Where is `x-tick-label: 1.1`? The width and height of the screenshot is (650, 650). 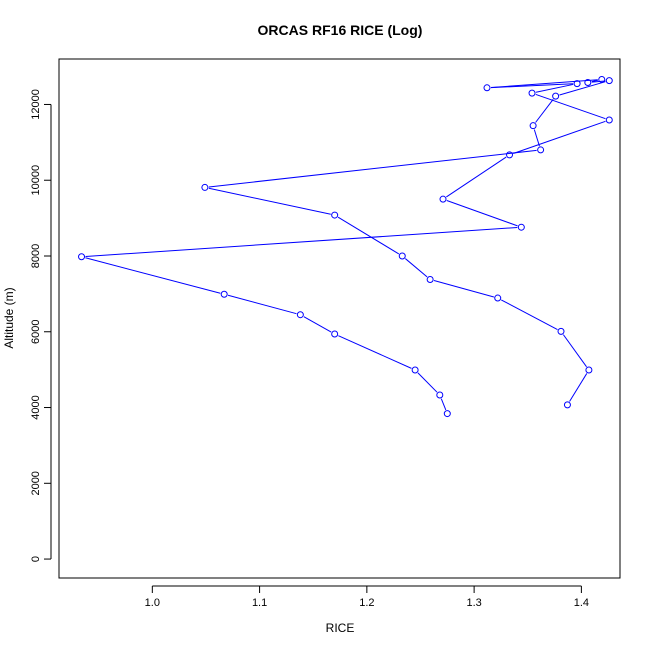 x-tick-label: 1.1 is located at coordinates (259, 603).